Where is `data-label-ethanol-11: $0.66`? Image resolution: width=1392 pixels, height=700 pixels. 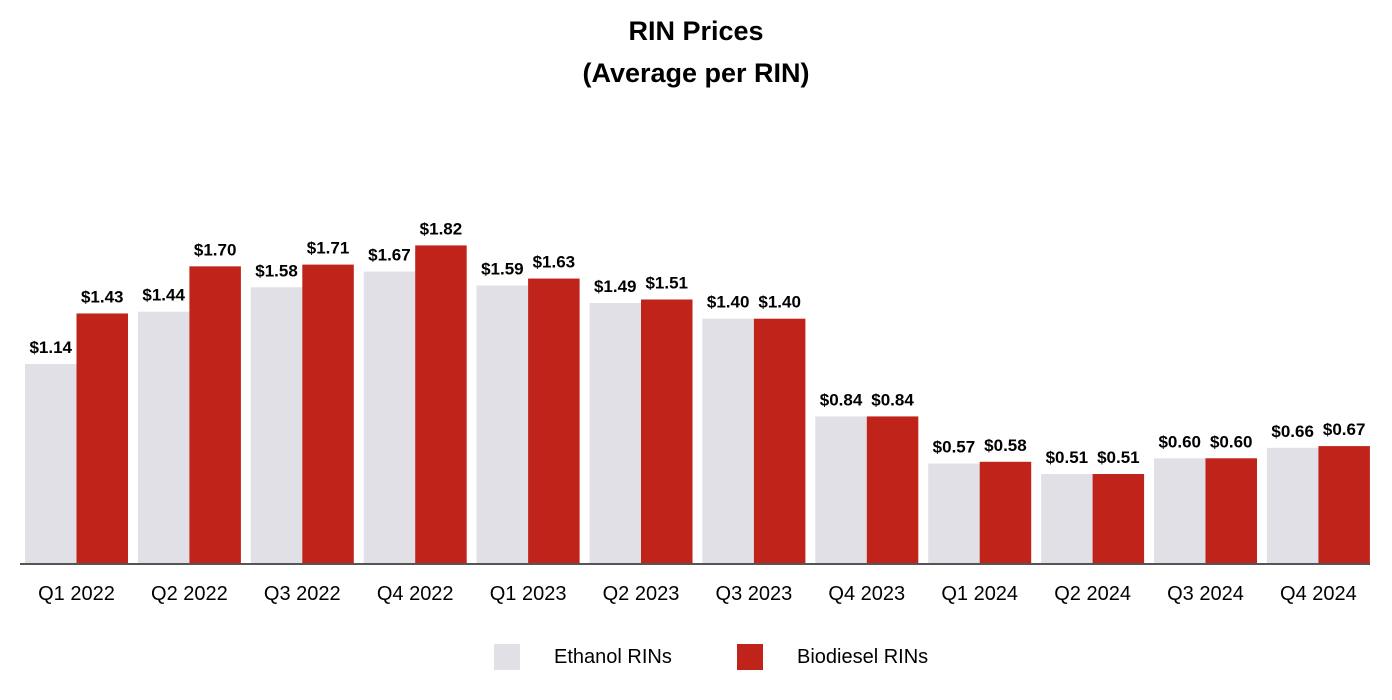
data-label-ethanol-11: $0.66 is located at coordinates (1292, 431).